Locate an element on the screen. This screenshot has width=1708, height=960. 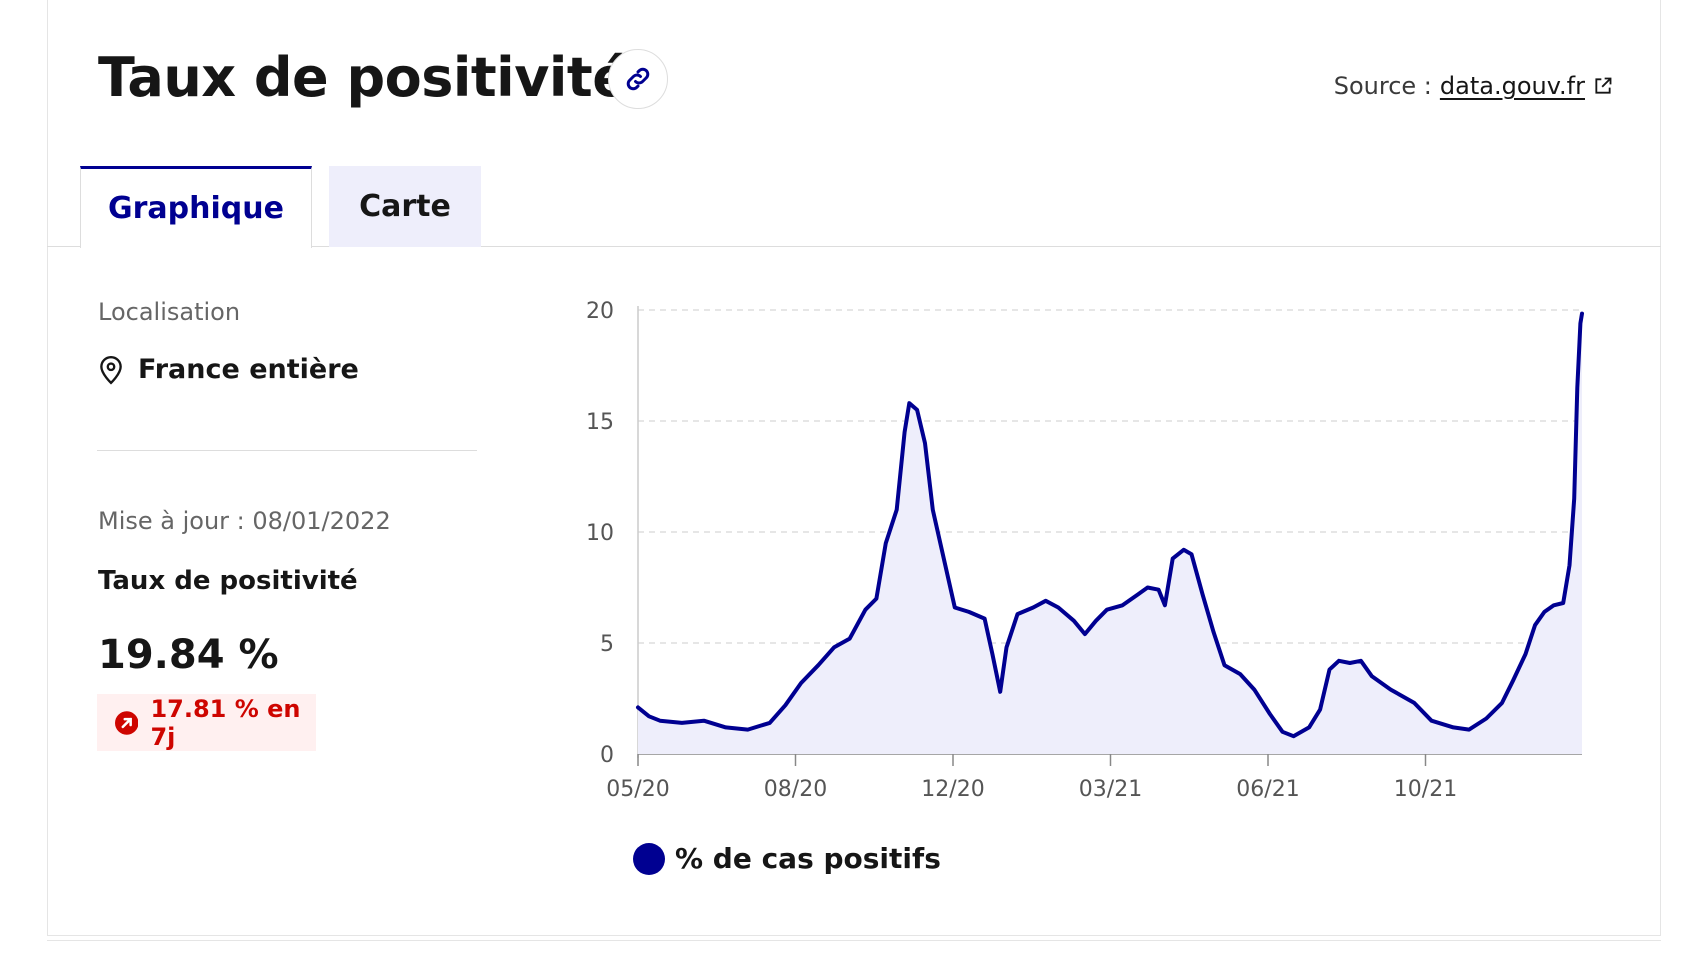
external-link-icon is located at coordinates (1603, 85).